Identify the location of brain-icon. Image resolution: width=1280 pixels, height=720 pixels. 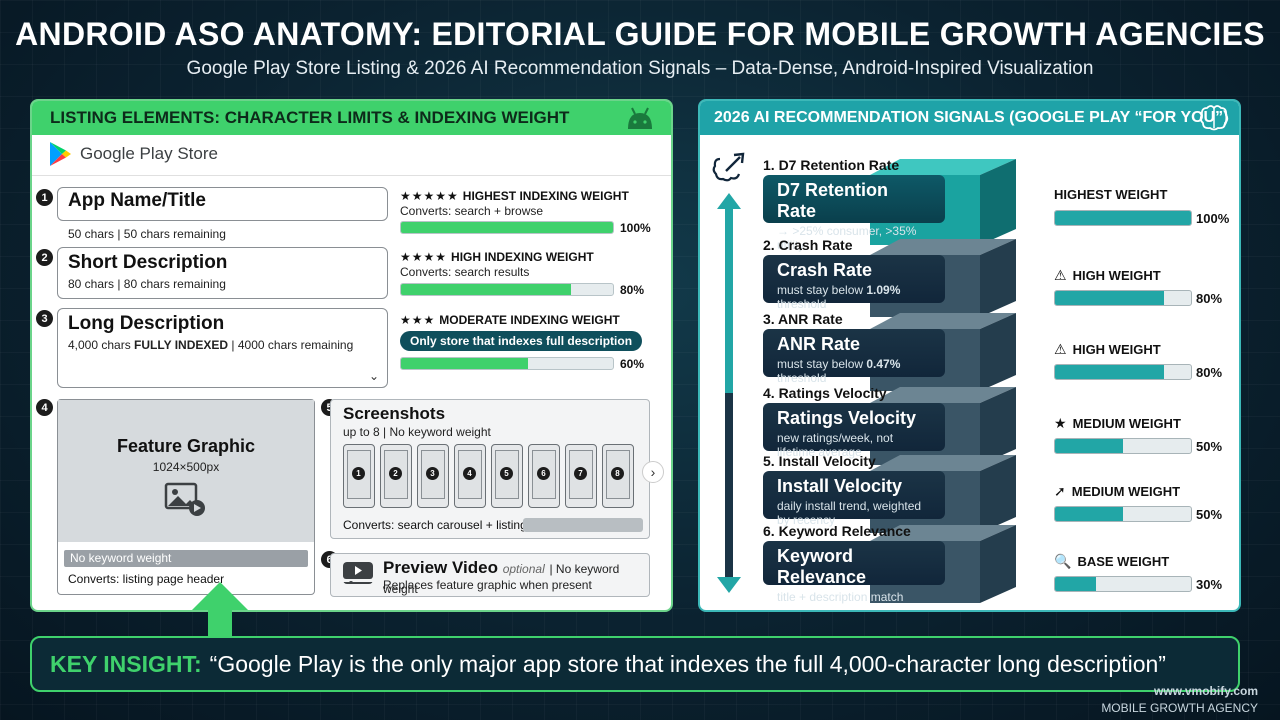
(1214, 118).